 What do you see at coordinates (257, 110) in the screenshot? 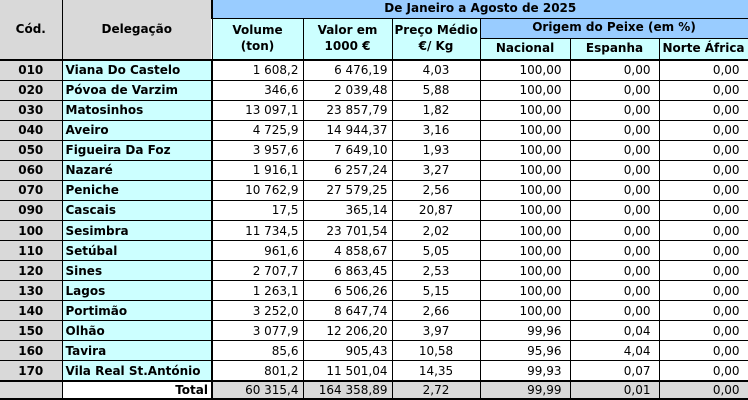
I see `volume-cell: 13 097,1` at bounding box center [257, 110].